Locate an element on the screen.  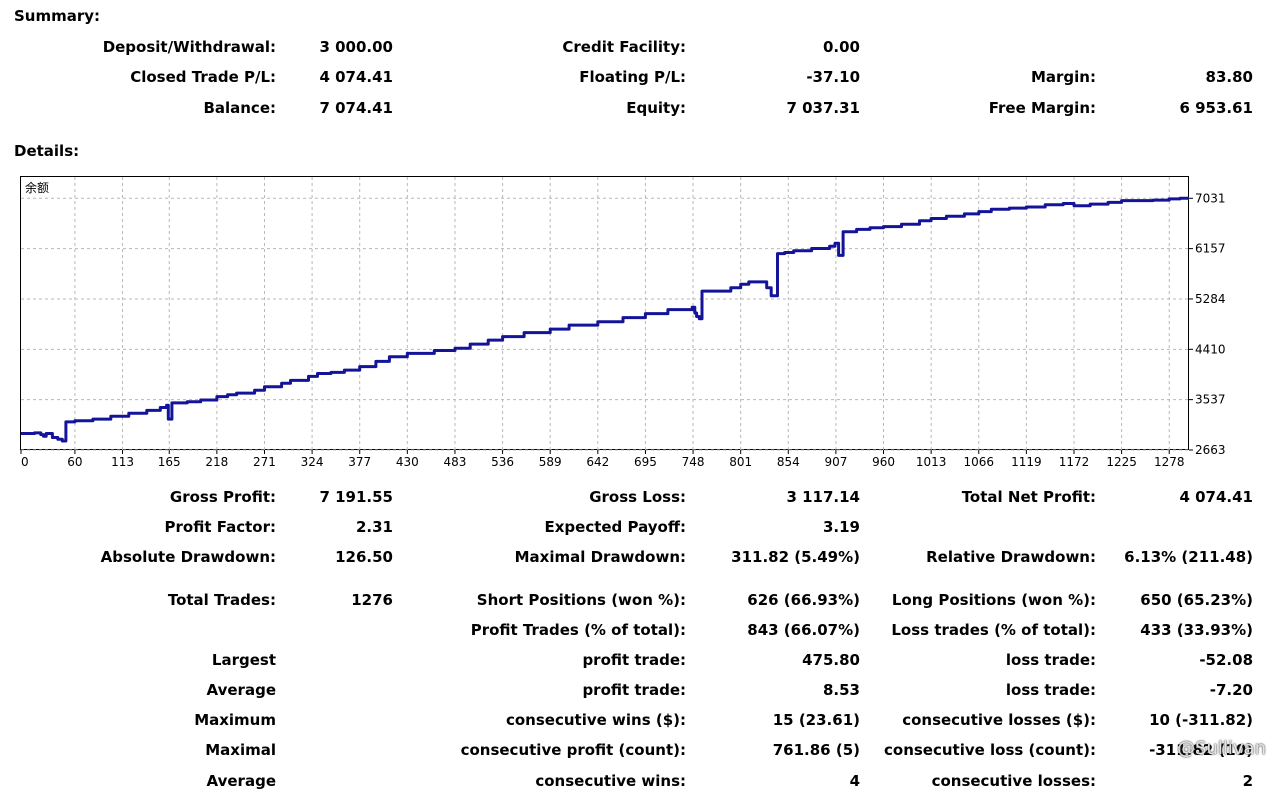
x-tick-label: 60 is located at coordinates (74, 462).